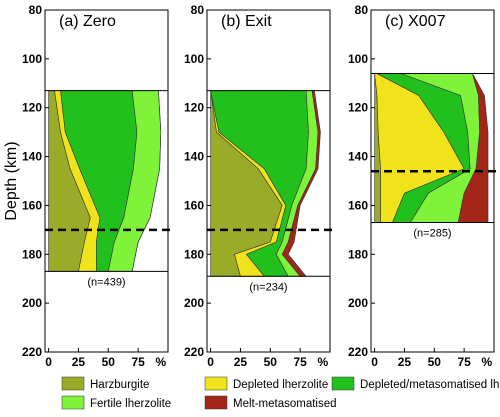 The width and height of the screenshot is (500, 417). Describe the element at coordinates (430, 385) in the screenshot. I see `legend-label: Depleted/metasomatised lherzolite` at that location.